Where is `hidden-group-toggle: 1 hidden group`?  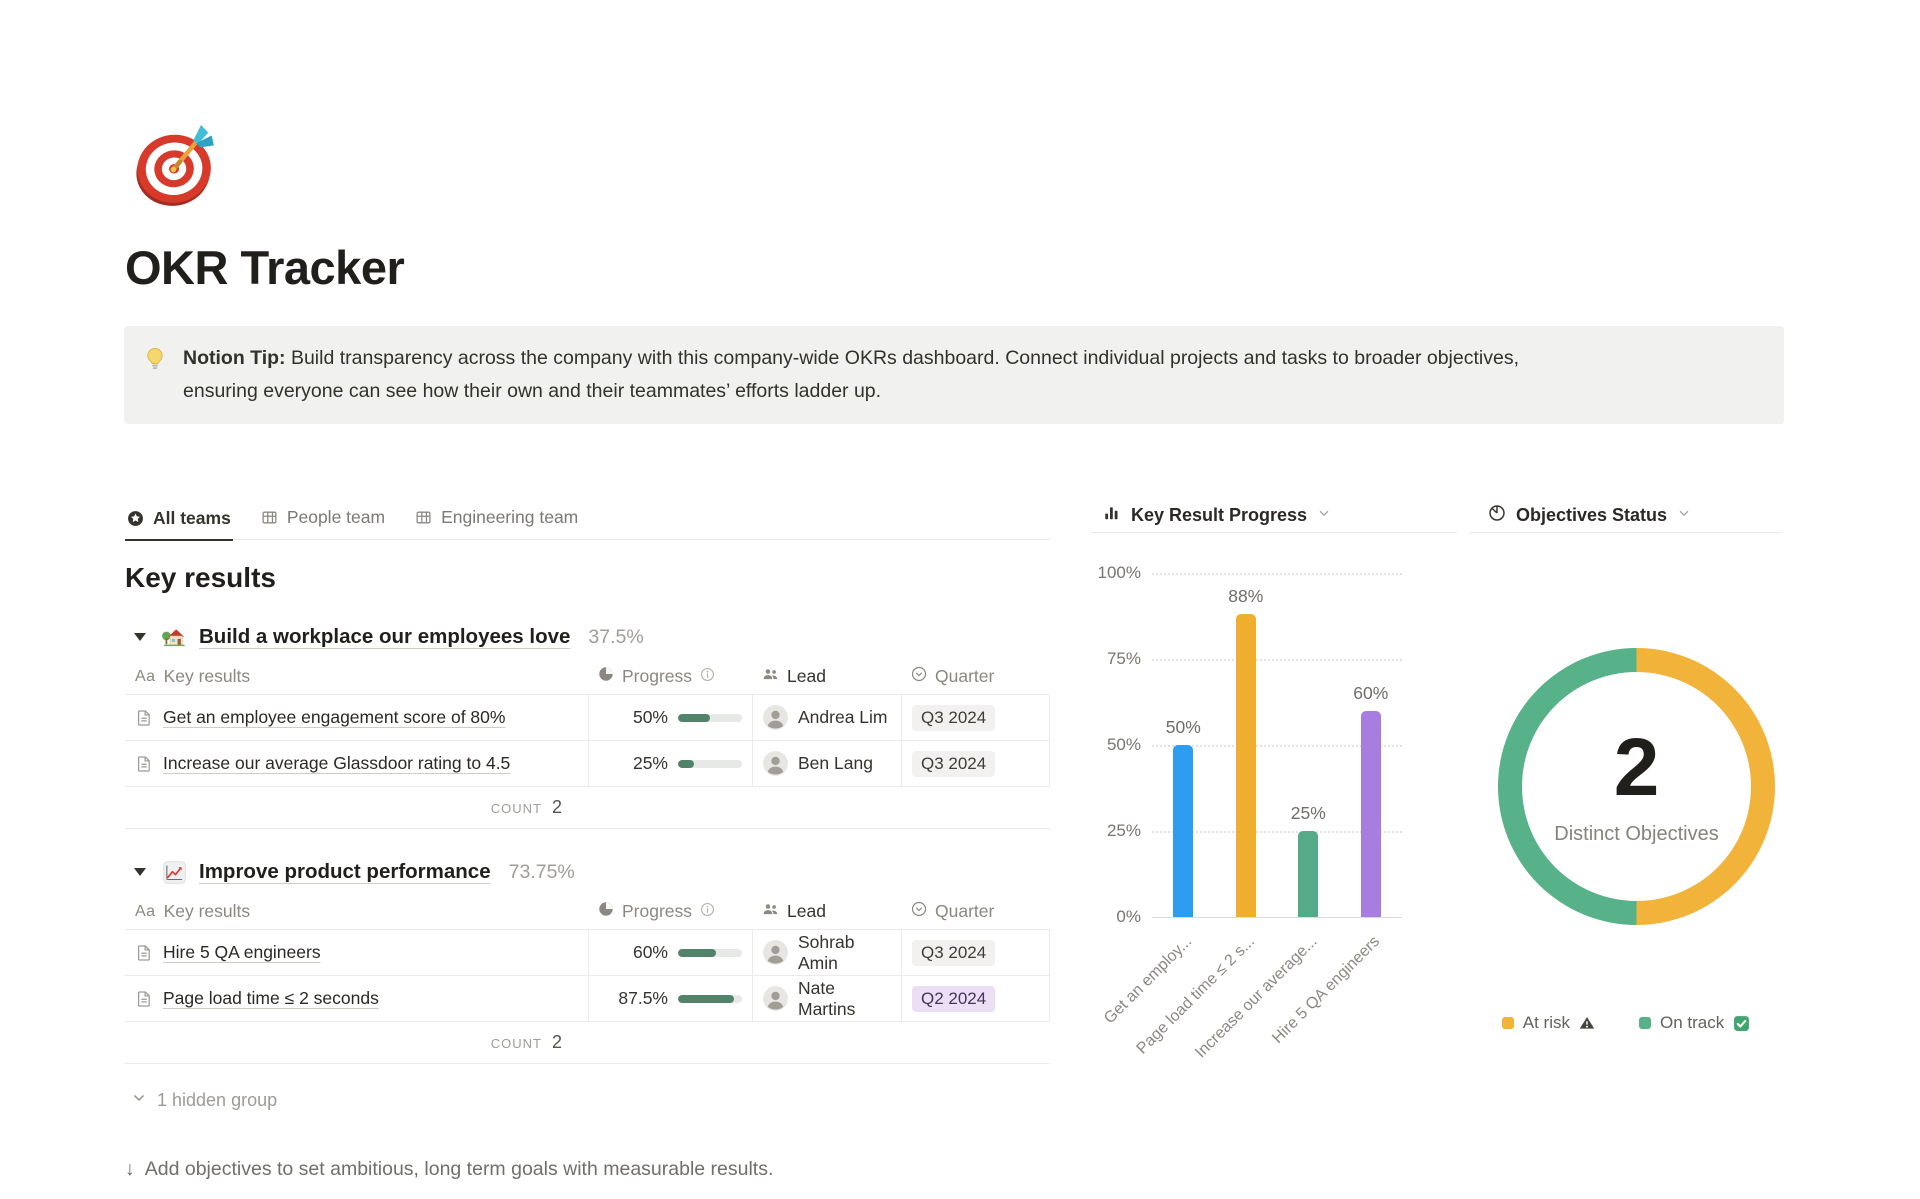 hidden-group-toggle: 1 hidden group is located at coordinates (587, 1100).